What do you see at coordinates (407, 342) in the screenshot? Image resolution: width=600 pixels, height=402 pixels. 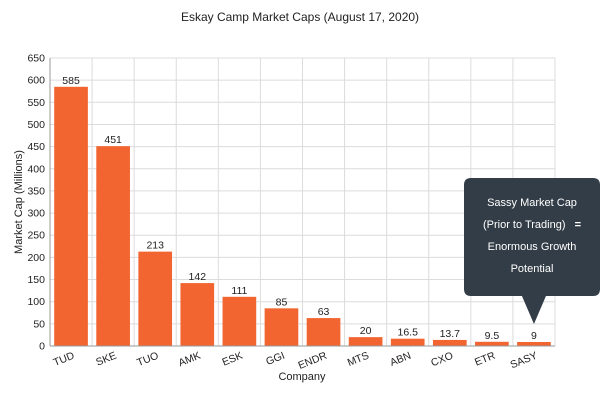 I see `bar-abn` at bounding box center [407, 342].